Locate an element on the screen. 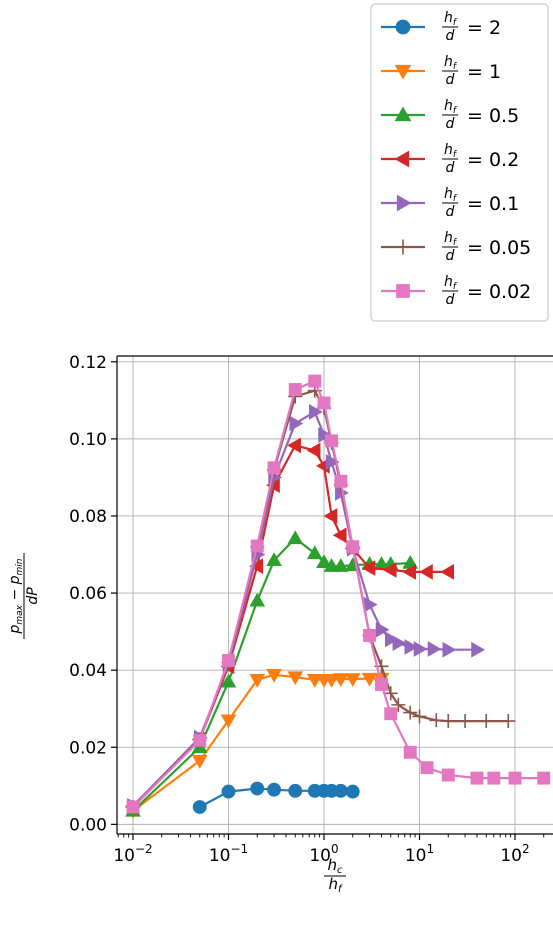 The image size is (553, 931). y-tick-label: 0.06 is located at coordinates (88, 594).